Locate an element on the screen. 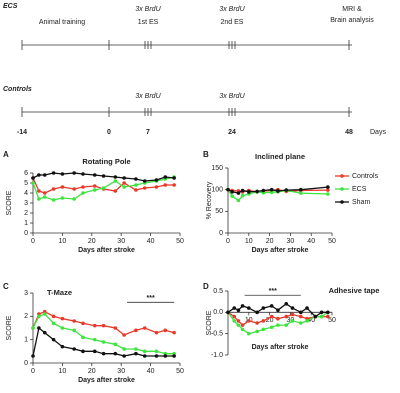 The height and width of the screenshot is (393, 400). chart-title: T-Maze is located at coordinates (59, 292).